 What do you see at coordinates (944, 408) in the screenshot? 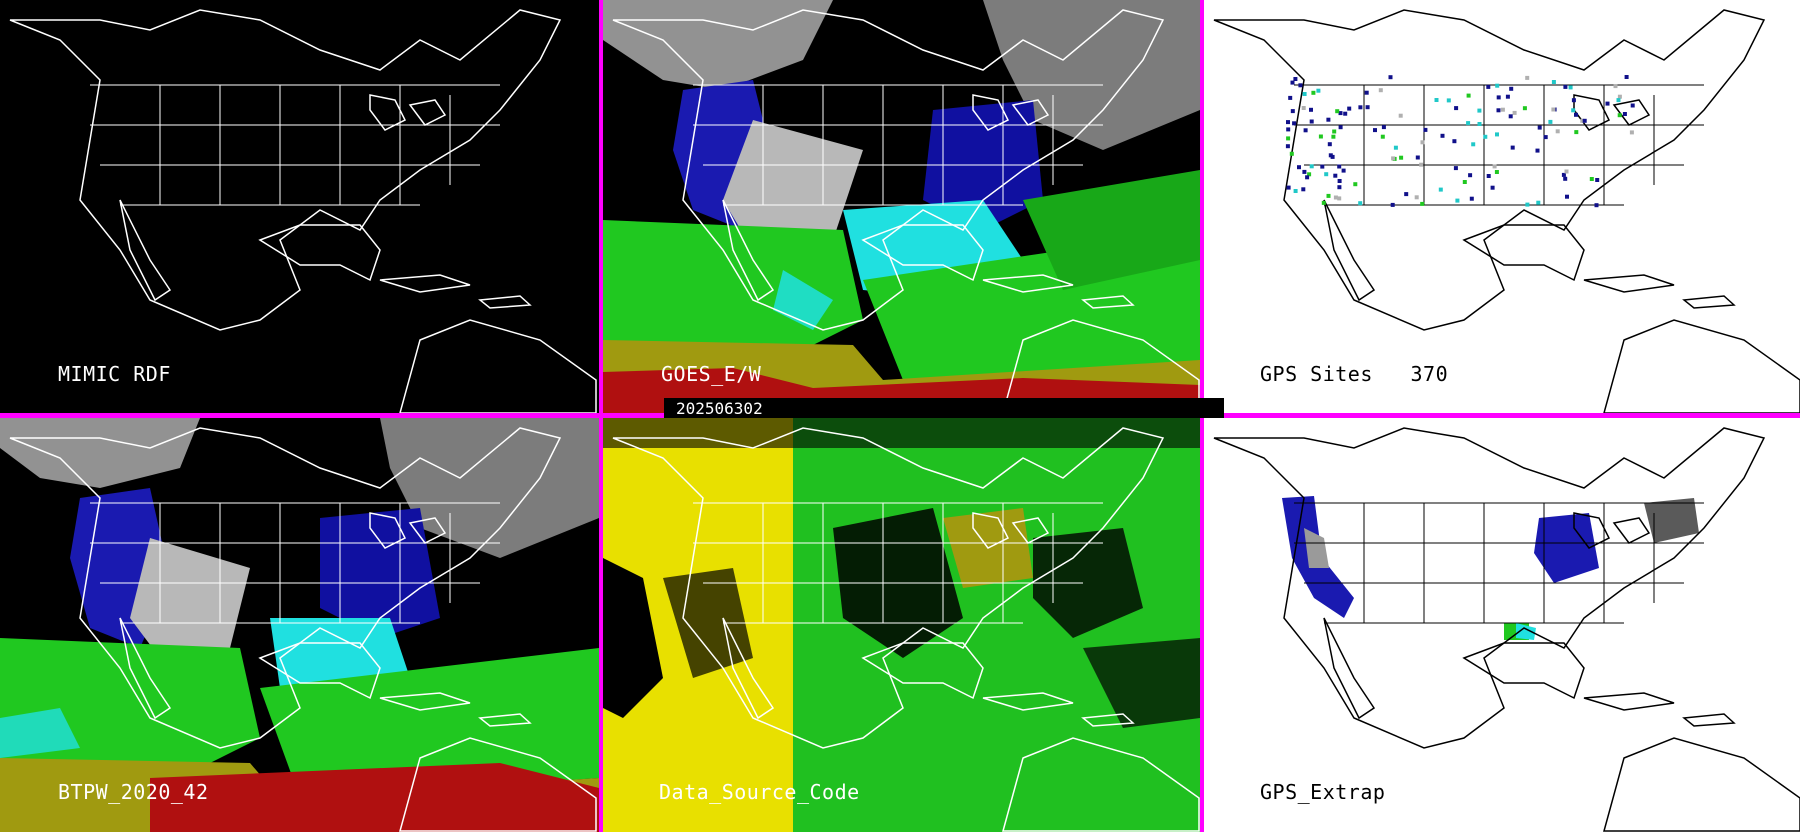
I see `timestamp-bar: 202506302` at bounding box center [944, 408].